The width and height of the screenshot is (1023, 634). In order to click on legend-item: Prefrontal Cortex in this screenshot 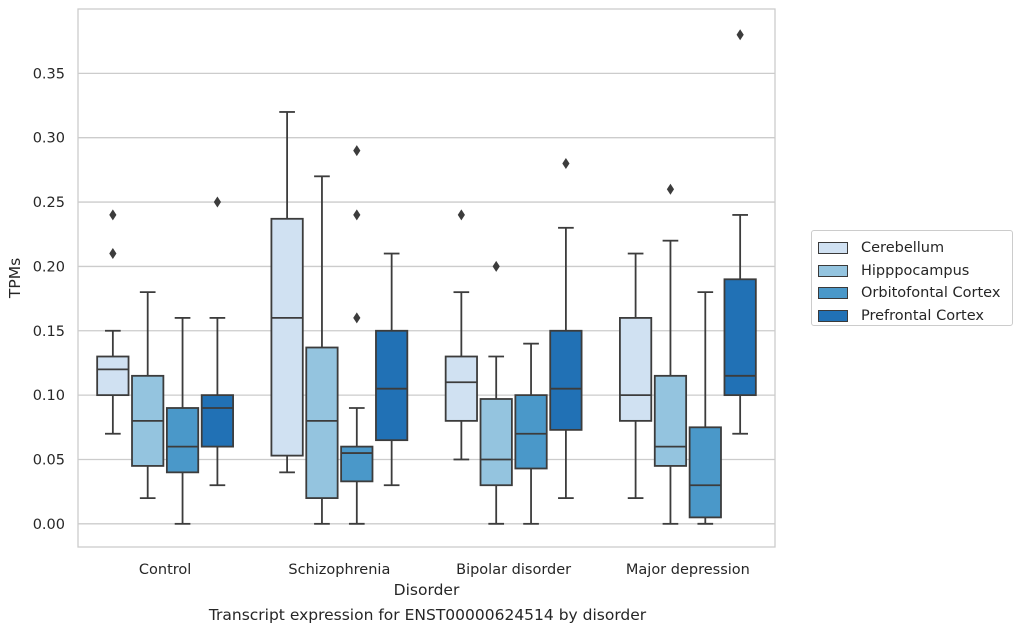, I will do `click(915, 316)`.